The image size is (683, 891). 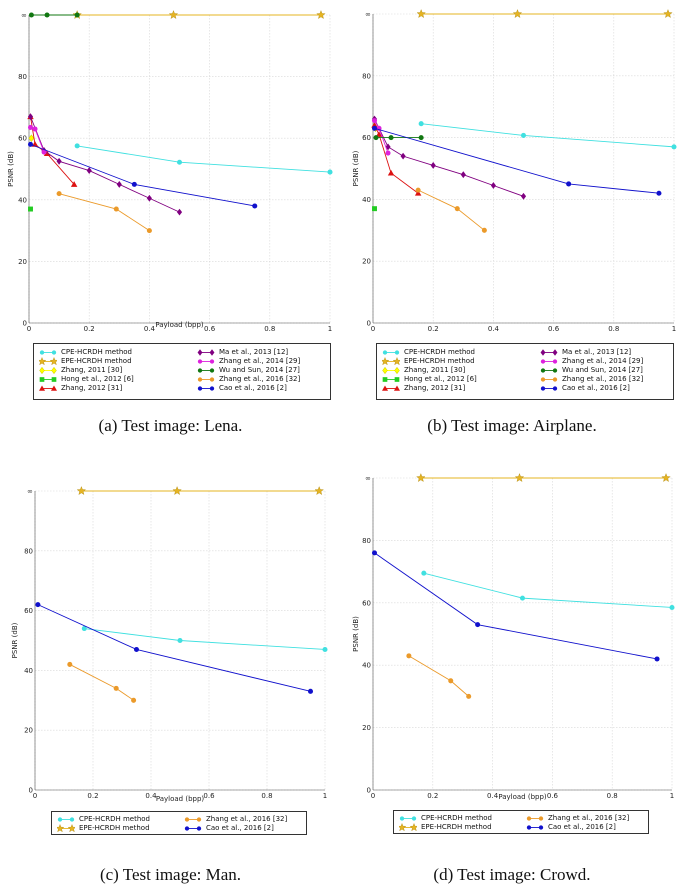 I want to click on crowd-series-cpe-hcrdh-method, so click(x=548, y=590).